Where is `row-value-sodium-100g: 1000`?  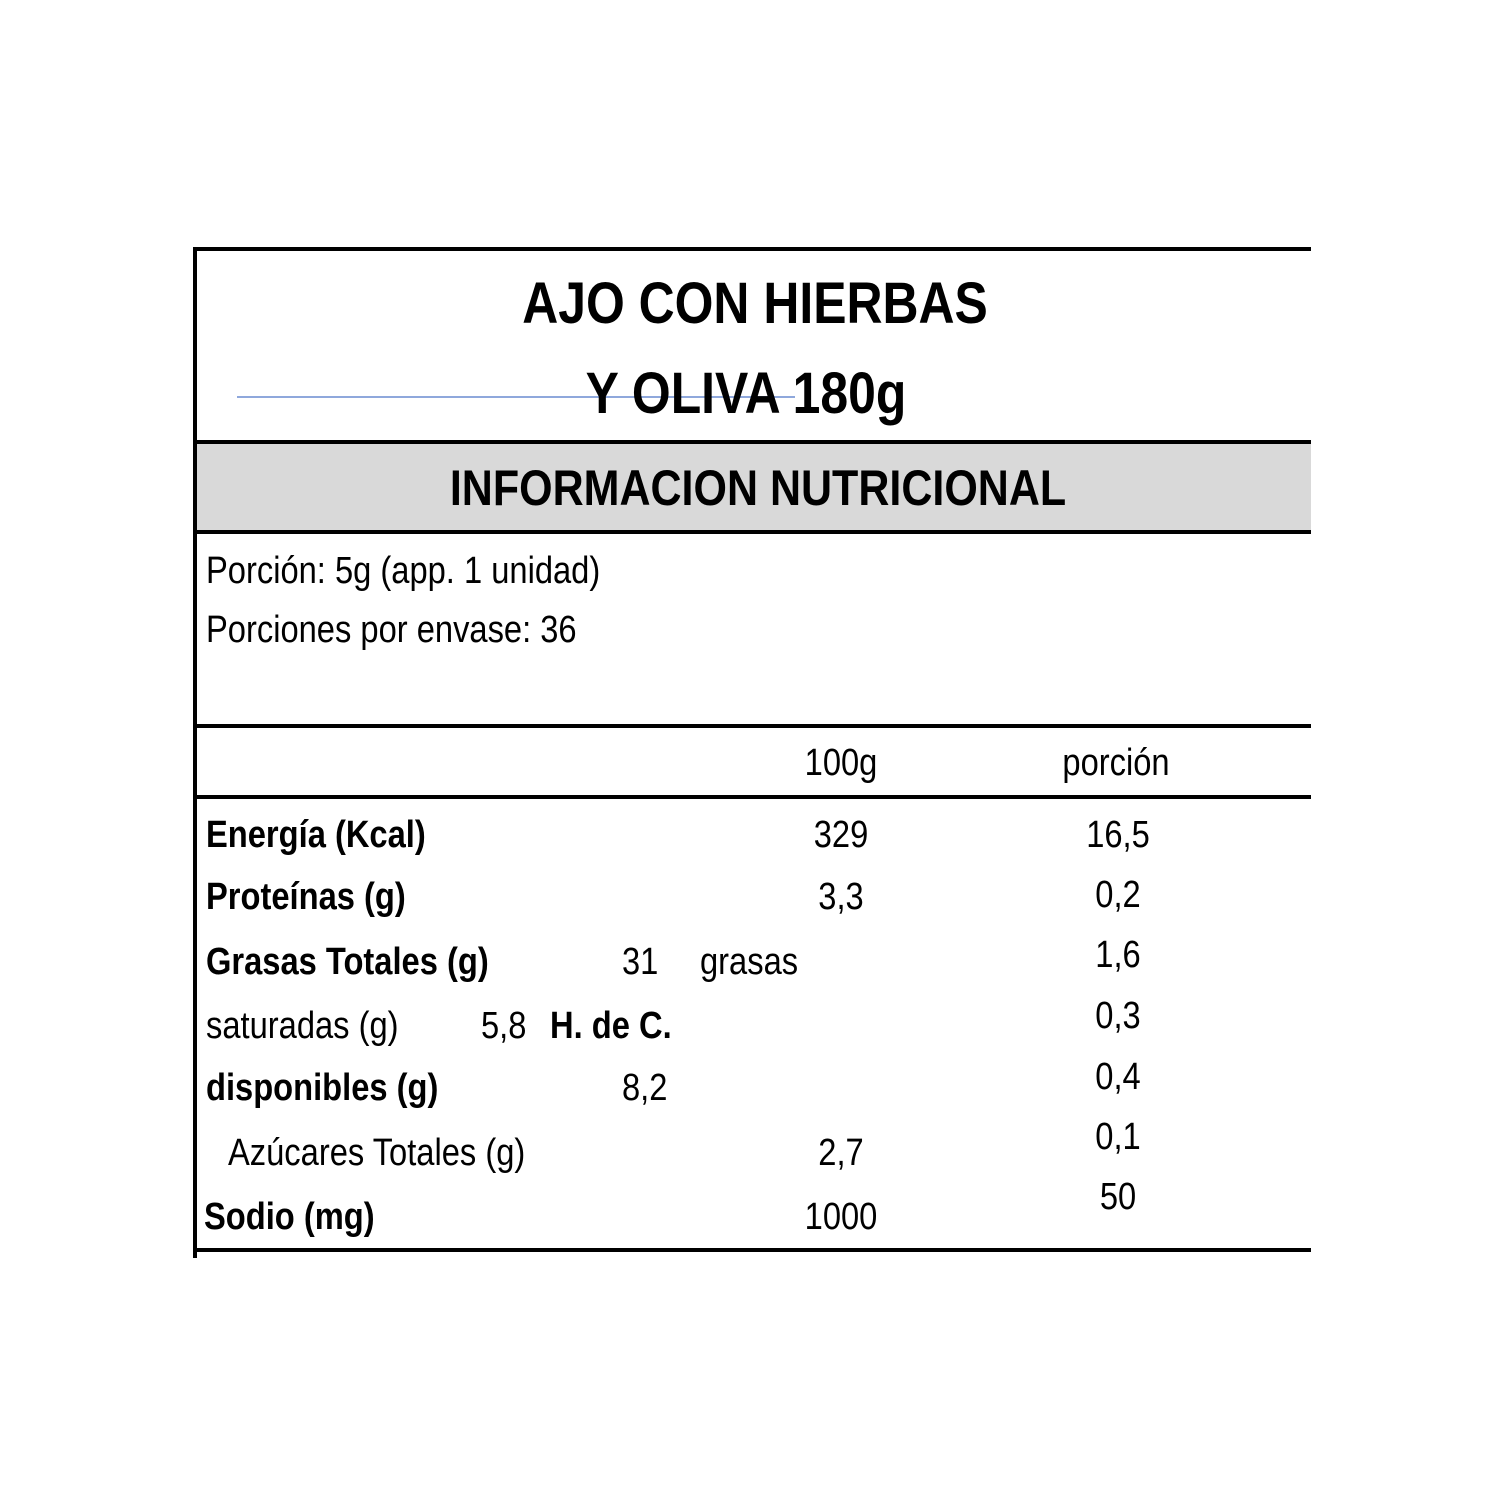
row-value-sodium-100g: 1000 is located at coordinates (841, 1217).